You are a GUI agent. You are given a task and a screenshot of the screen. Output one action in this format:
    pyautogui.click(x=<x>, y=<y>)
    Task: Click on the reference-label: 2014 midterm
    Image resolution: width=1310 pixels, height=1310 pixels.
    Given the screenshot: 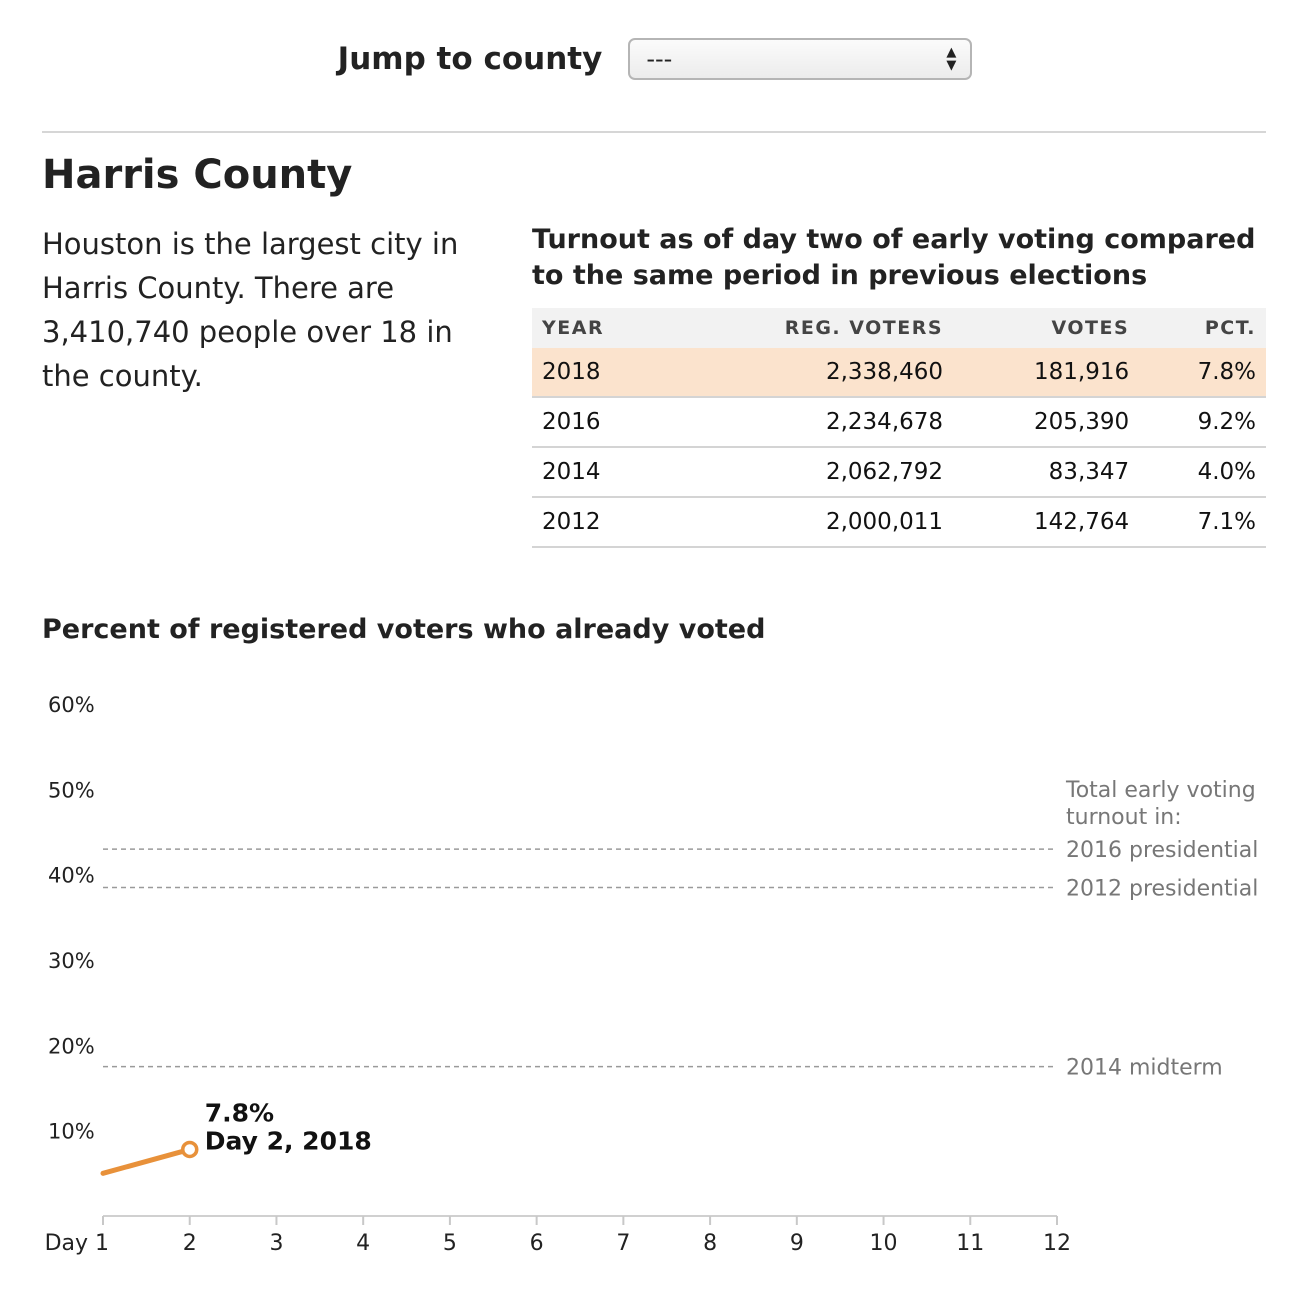 What is the action you would take?
    pyautogui.click(x=1144, y=1068)
    